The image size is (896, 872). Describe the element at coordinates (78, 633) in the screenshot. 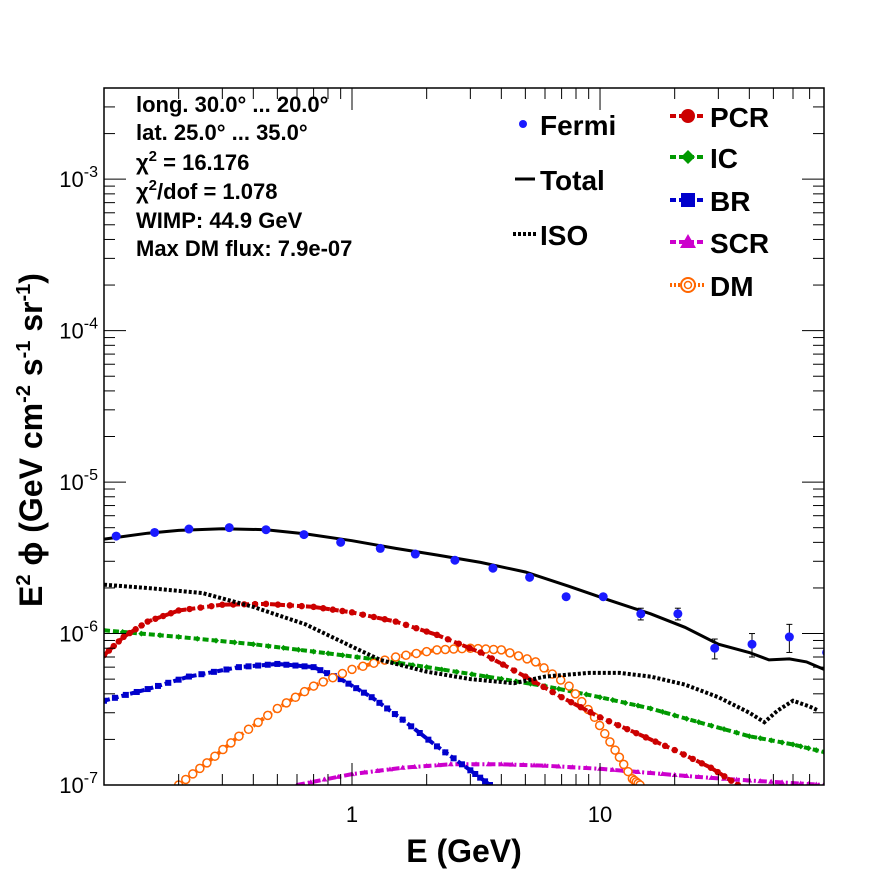

I see `y-tick-label: 10⁻⁶` at that location.